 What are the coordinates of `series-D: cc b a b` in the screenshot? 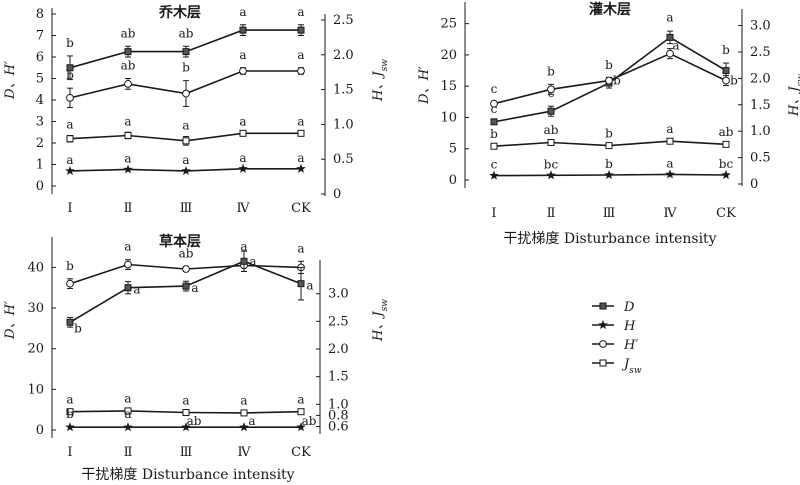 It's located at (610, 68).